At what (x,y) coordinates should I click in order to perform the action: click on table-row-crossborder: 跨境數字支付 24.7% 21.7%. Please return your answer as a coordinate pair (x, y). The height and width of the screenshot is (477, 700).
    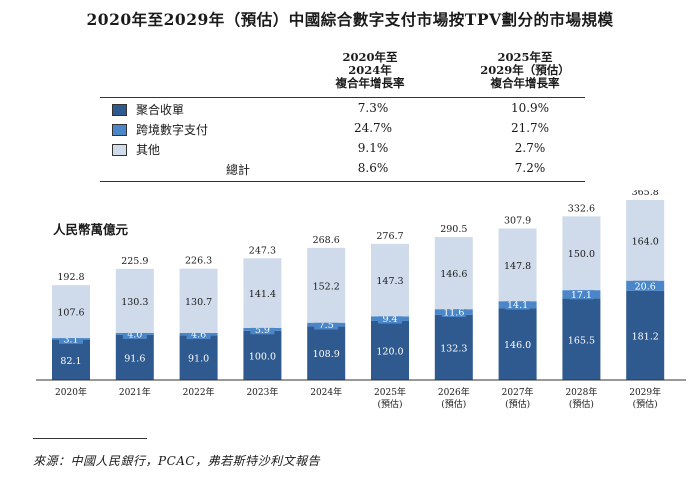
    Looking at the image, I should click on (342, 129).